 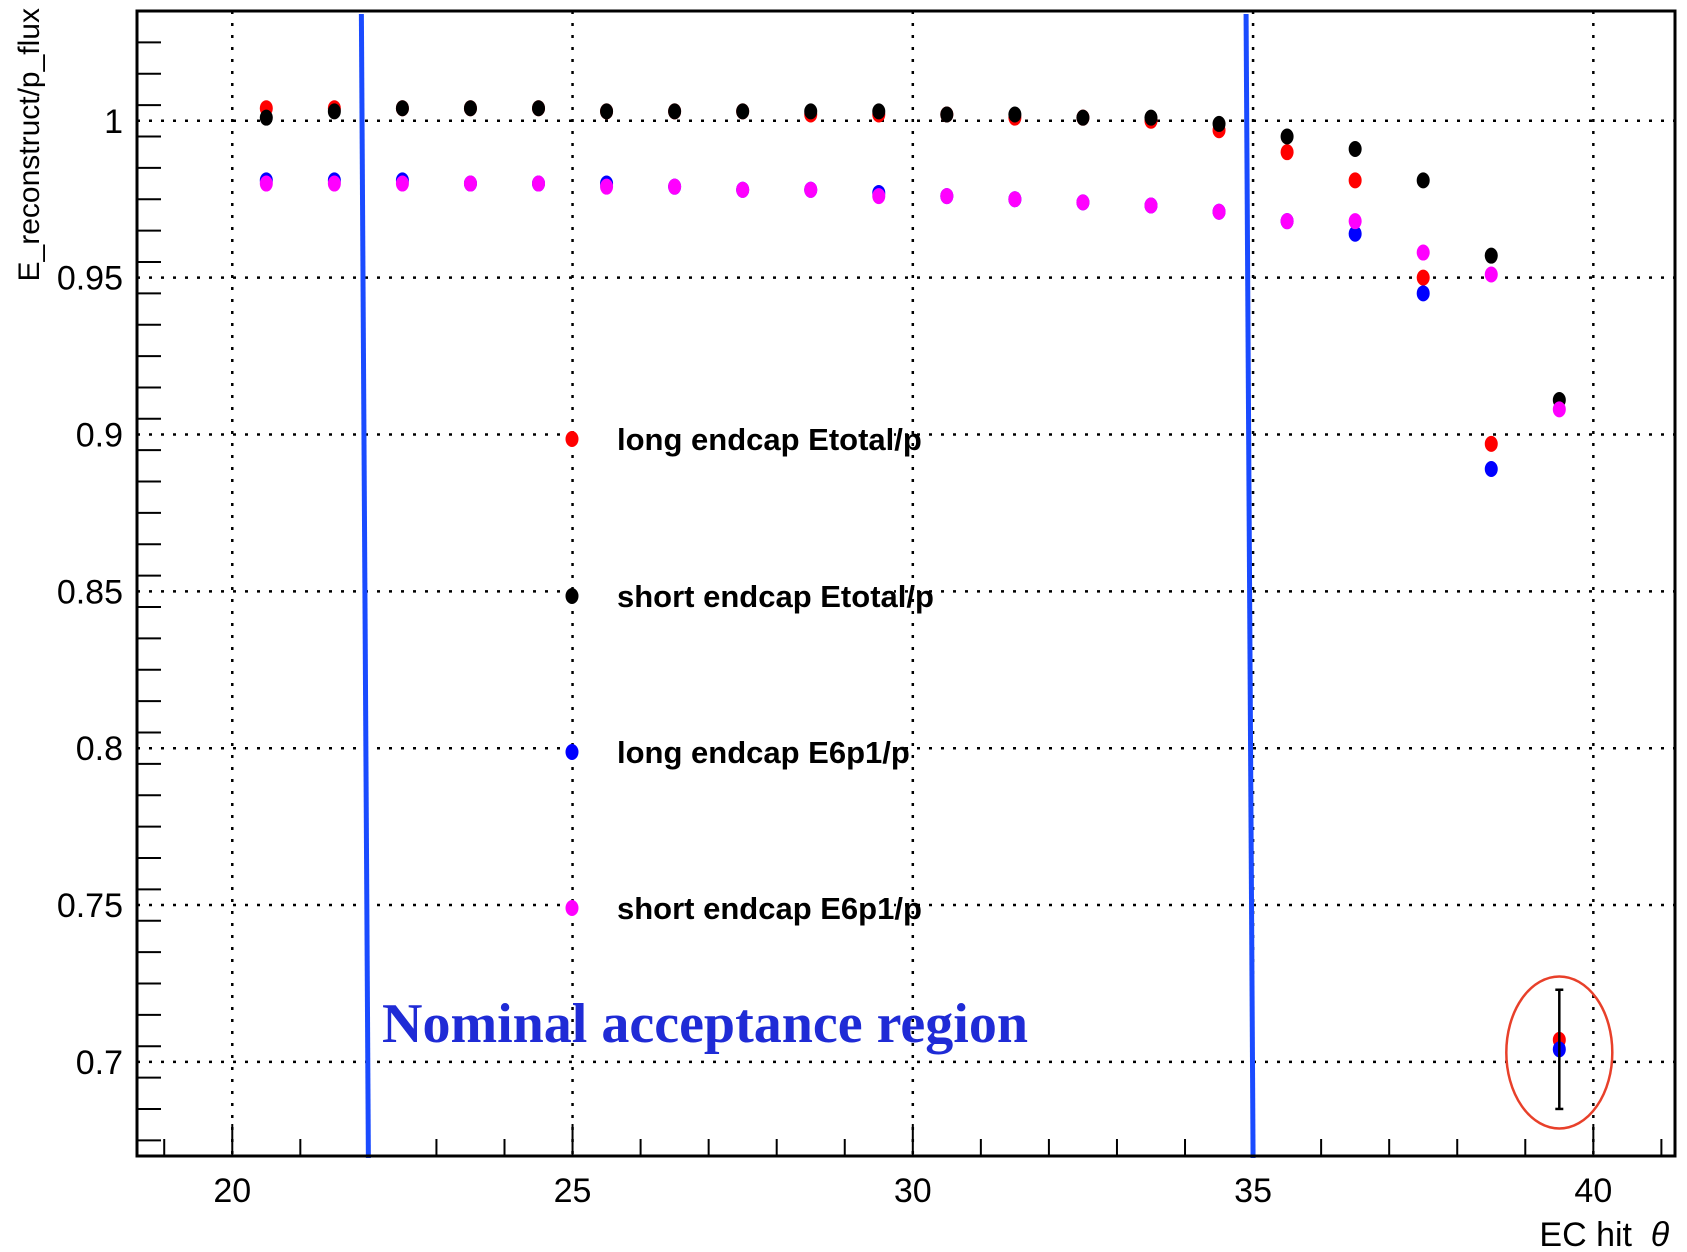 What do you see at coordinates (29, 144) in the screenshot?
I see `y-axis-label: E_reconstruct/p_flux` at bounding box center [29, 144].